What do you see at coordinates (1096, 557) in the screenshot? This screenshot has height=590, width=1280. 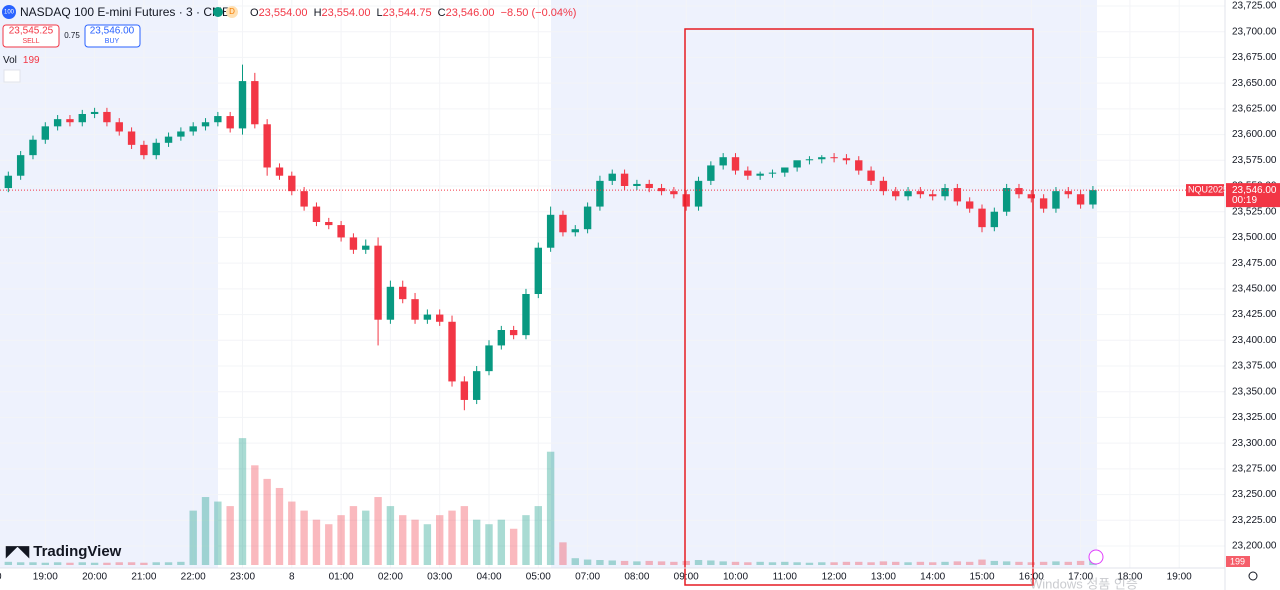 I see `event-icon` at bounding box center [1096, 557].